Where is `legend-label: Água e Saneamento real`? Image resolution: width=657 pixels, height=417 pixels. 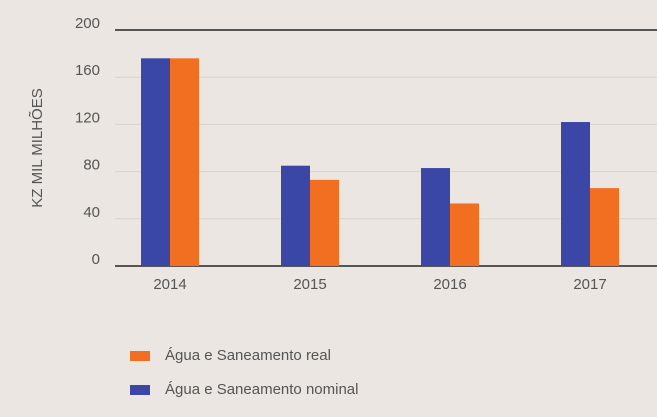
legend-label: Água e Saneamento real is located at coordinates (248, 355).